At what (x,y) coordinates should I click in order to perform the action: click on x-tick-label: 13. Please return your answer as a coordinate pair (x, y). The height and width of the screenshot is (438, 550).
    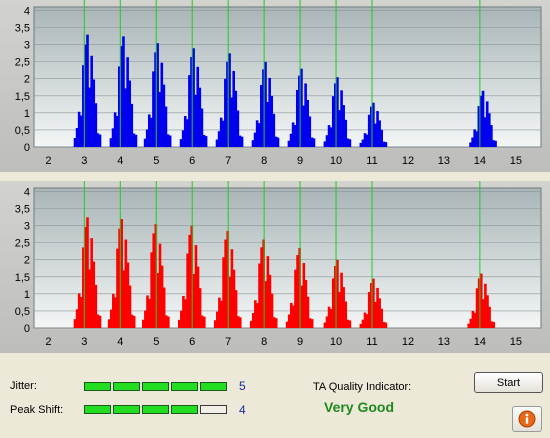
    Looking at the image, I should click on (444, 161).